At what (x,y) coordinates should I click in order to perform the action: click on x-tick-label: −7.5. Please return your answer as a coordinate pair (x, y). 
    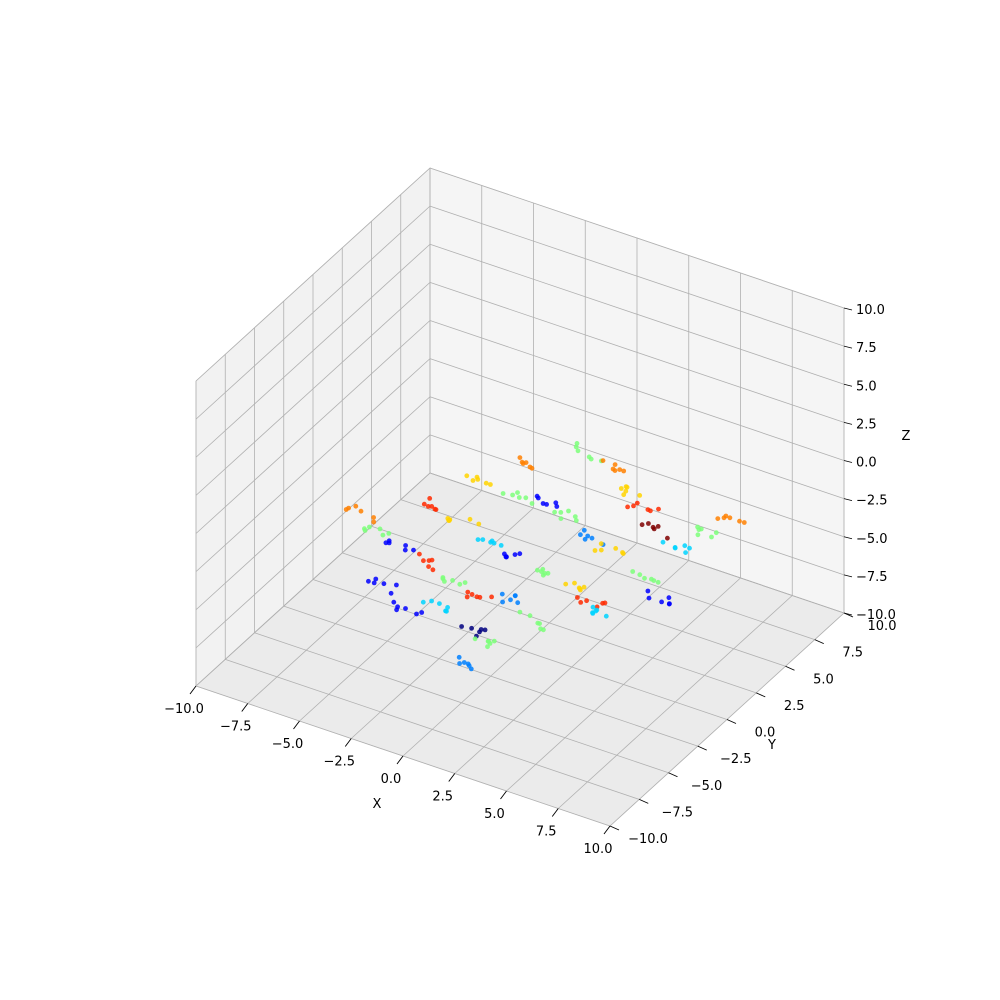
    Looking at the image, I should click on (236, 727).